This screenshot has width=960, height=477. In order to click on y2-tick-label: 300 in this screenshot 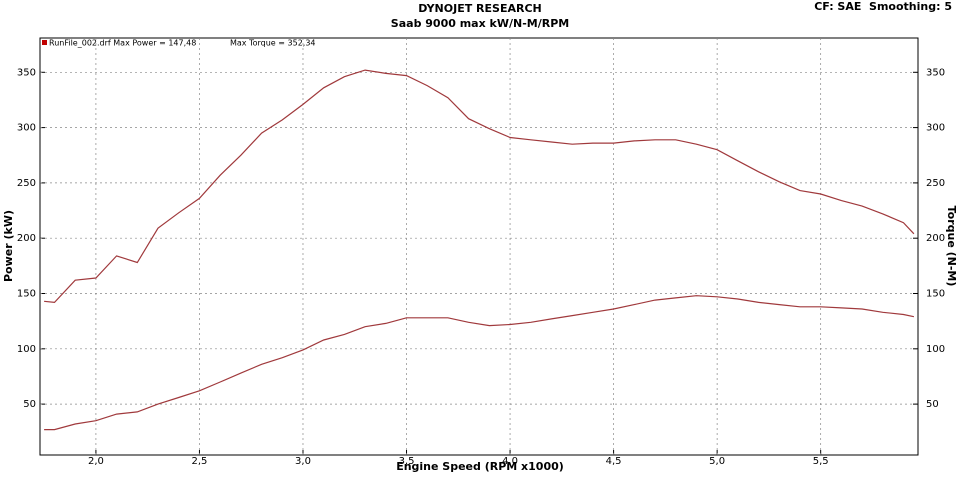, I will do `click(935, 128)`.